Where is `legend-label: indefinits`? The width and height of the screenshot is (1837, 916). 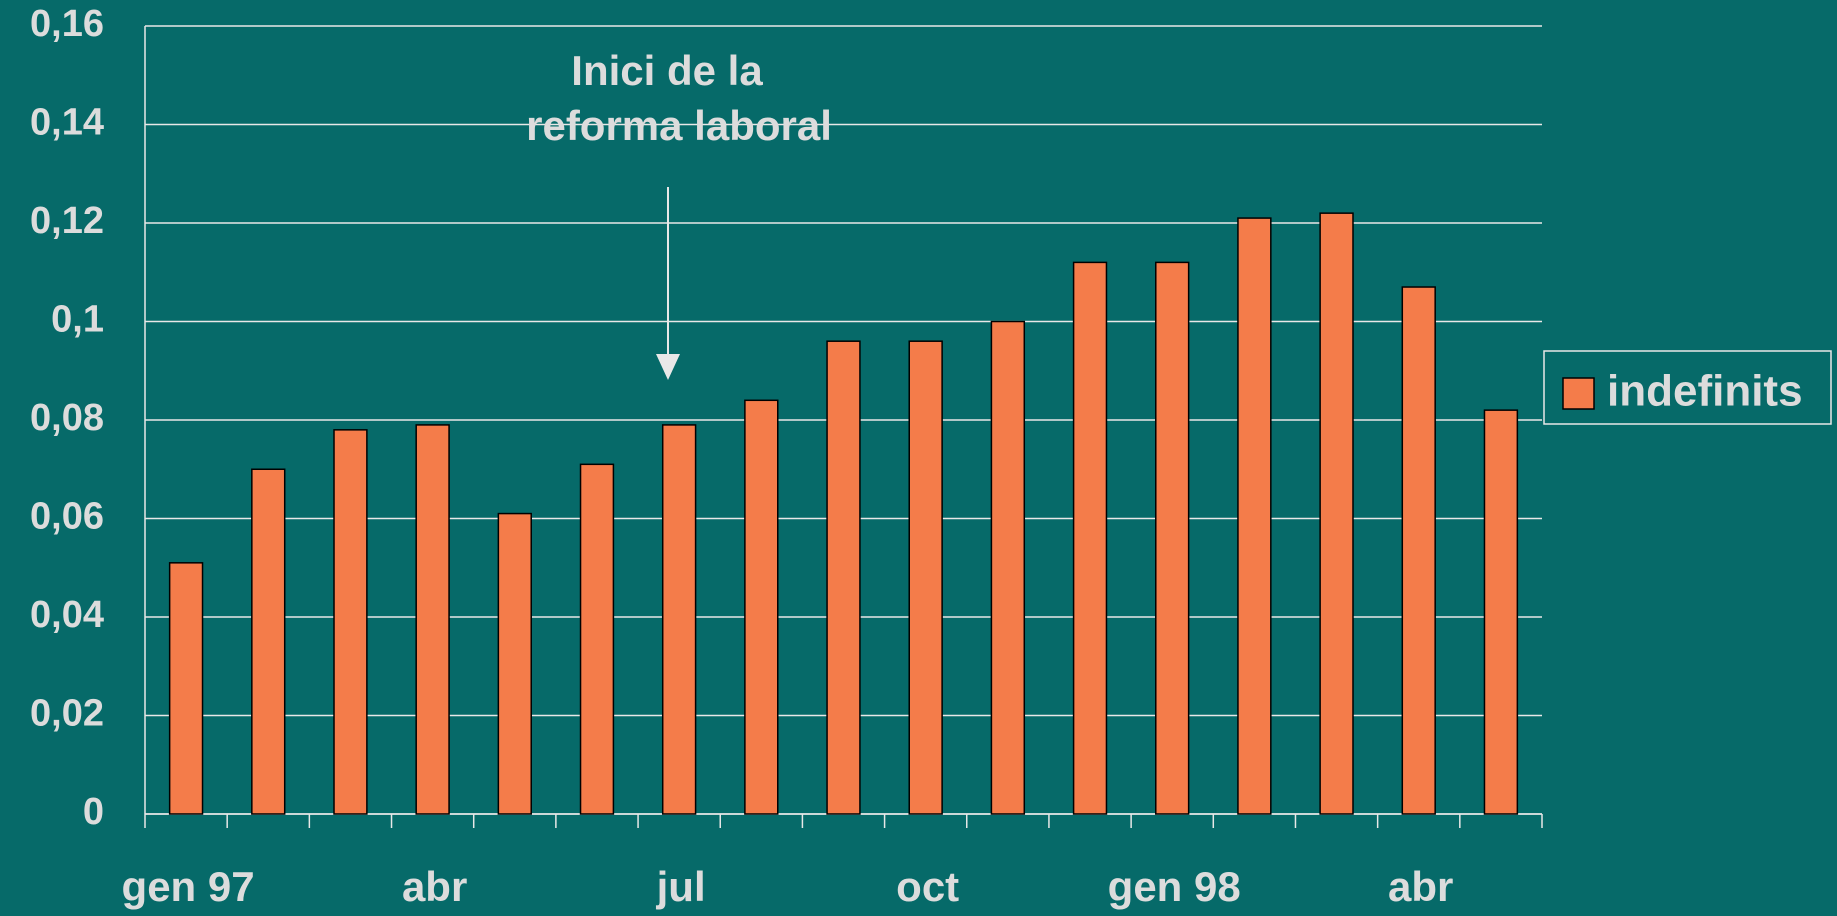 legend-label: indefinits is located at coordinates (1705, 391).